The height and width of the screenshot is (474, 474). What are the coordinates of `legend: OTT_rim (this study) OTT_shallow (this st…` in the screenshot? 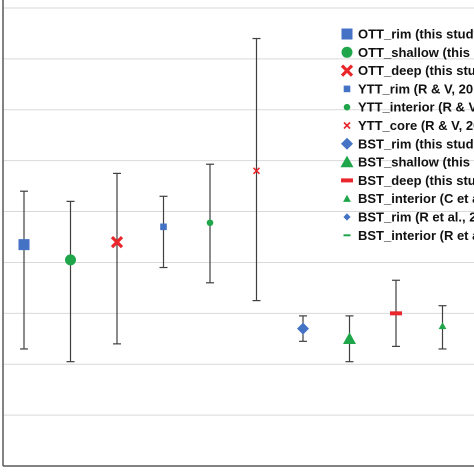 It's located at (407, 135).